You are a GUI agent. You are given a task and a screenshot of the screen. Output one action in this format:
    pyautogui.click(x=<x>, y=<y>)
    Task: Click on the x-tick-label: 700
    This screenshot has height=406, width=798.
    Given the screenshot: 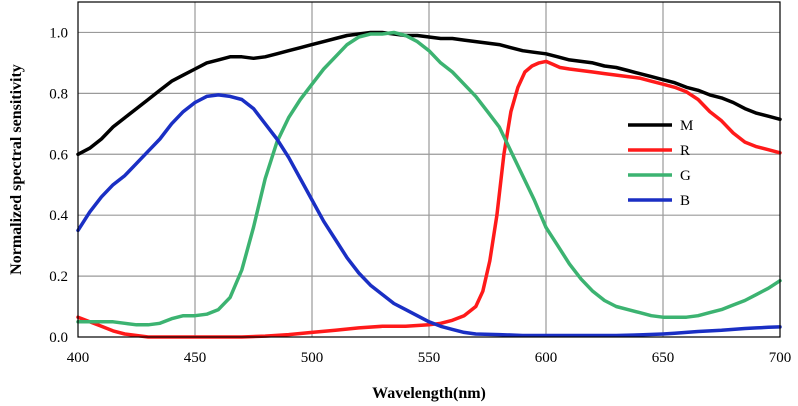 What is the action you would take?
    pyautogui.click(x=780, y=358)
    